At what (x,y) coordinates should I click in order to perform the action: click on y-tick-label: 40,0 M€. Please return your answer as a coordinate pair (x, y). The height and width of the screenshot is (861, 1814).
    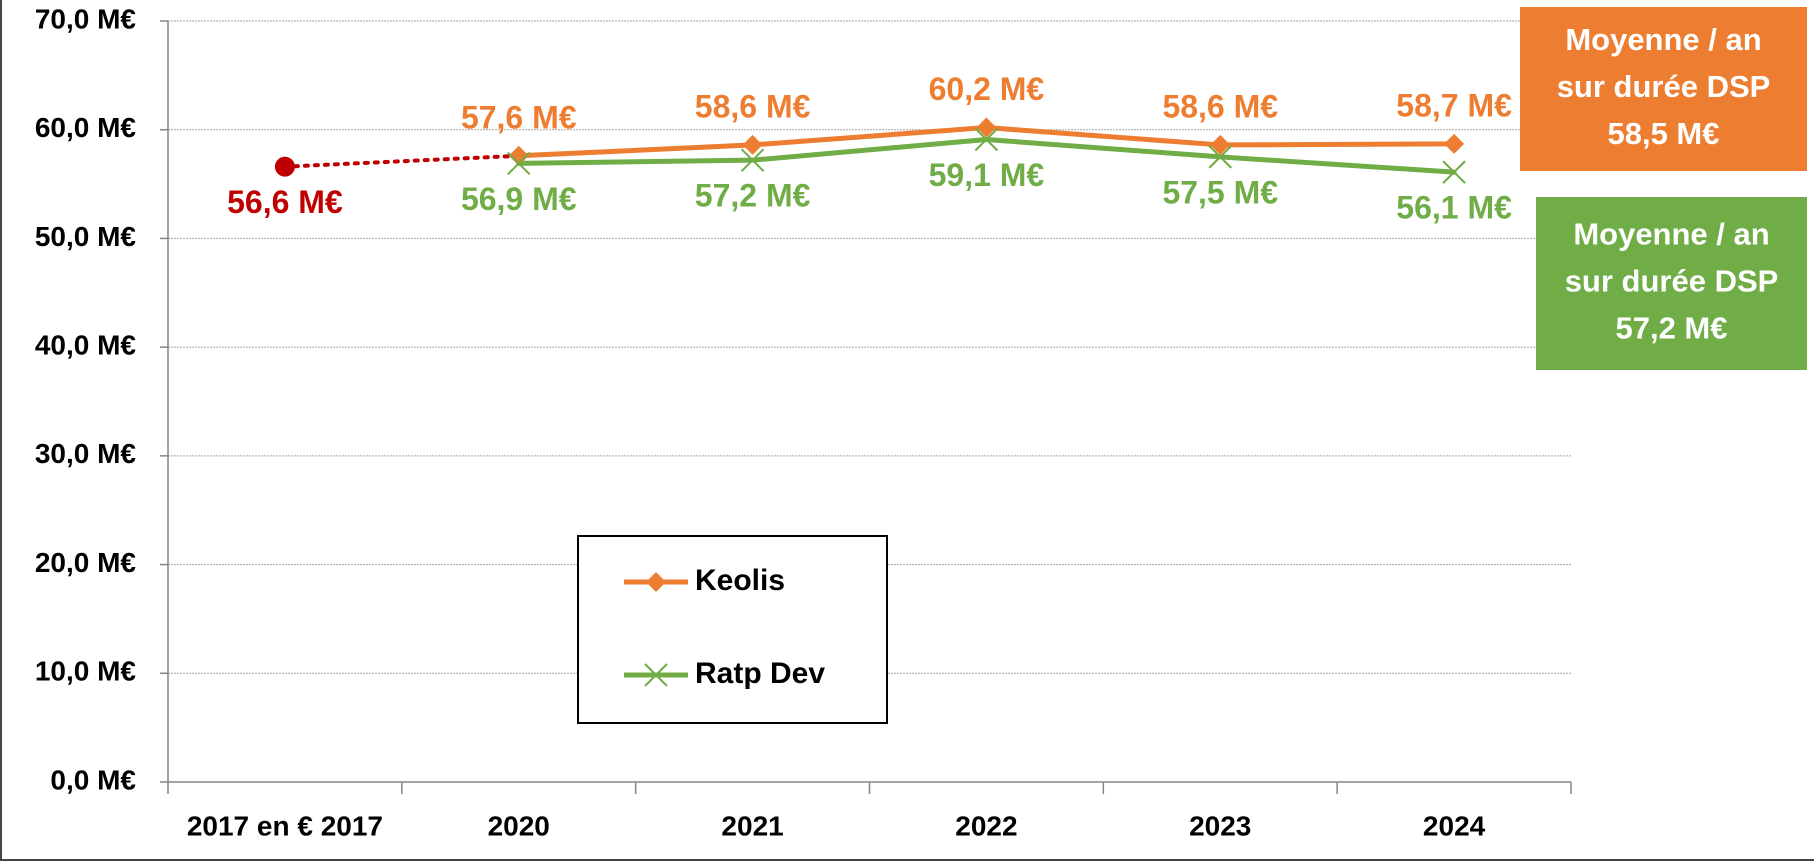
    Looking at the image, I should click on (86, 345).